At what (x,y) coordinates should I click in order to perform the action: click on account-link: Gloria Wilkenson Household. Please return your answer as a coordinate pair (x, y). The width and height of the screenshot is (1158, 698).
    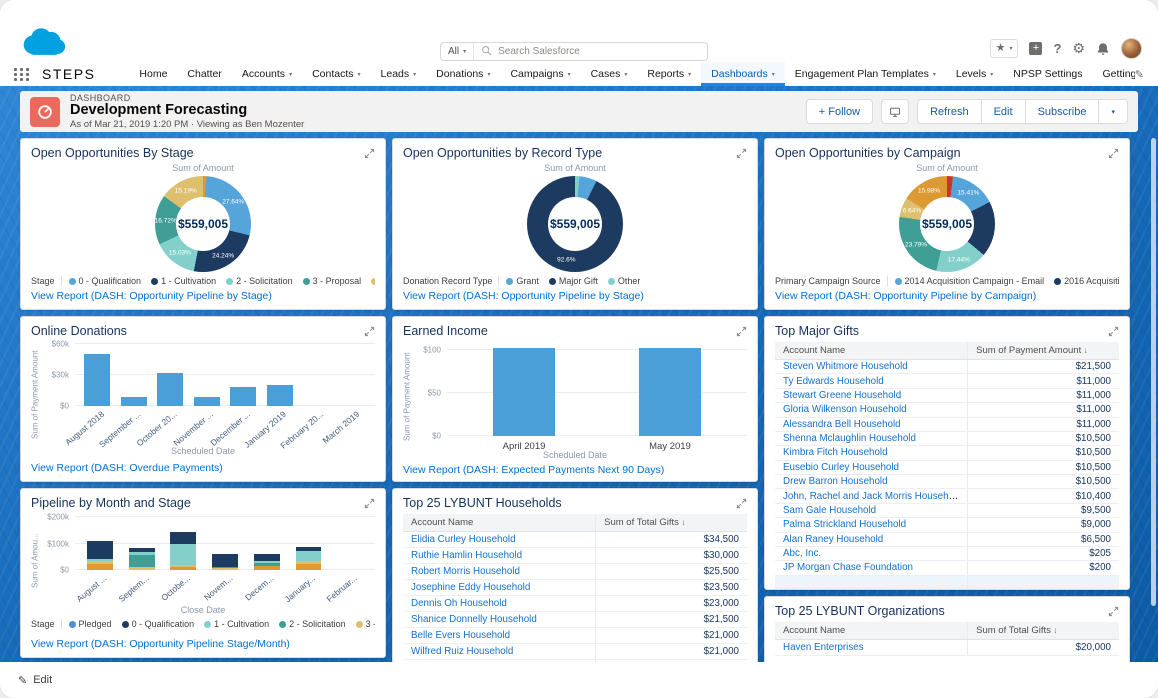
    Looking at the image, I should click on (845, 410).